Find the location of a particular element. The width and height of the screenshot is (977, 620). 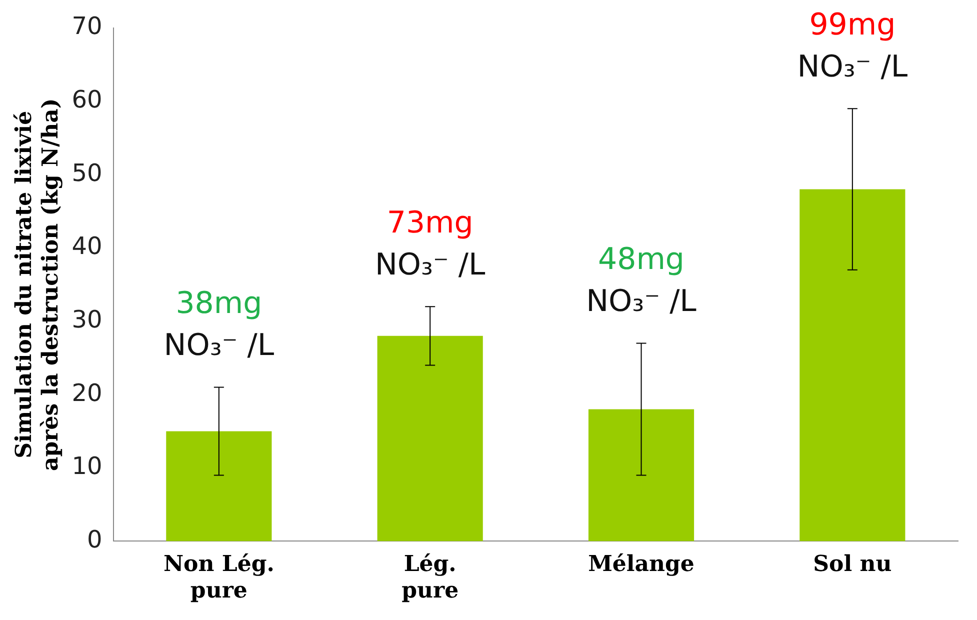

annotation: 99mg is located at coordinates (852, 24).